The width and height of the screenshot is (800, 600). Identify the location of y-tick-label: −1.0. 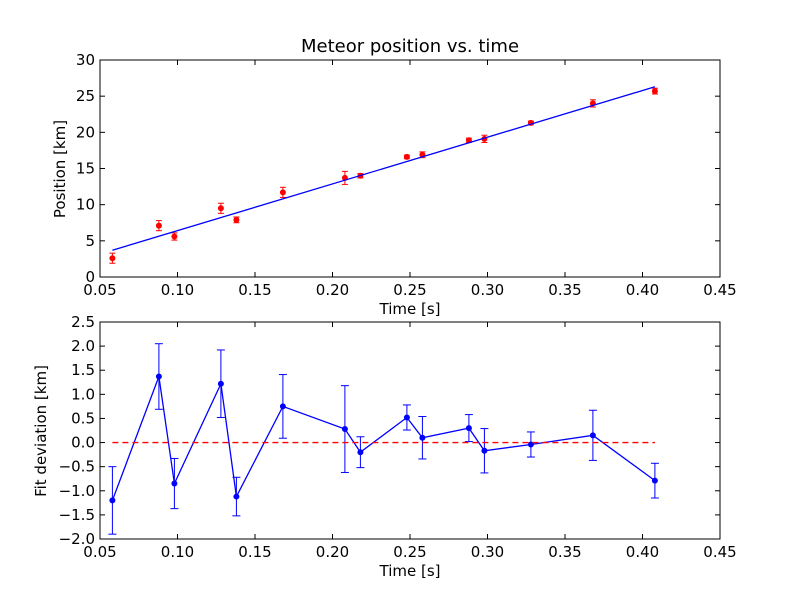
(77, 491).